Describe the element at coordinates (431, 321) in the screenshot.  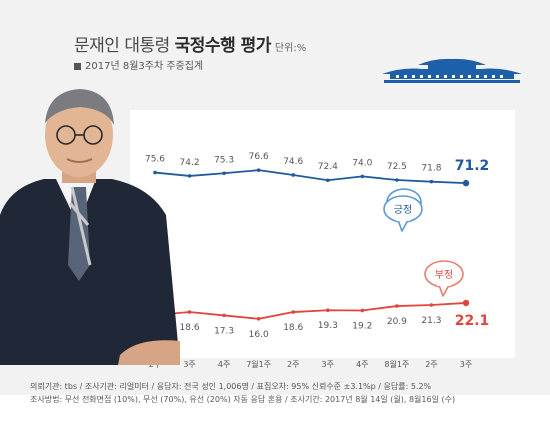
I see `negative-data-label: 21.3` at that location.